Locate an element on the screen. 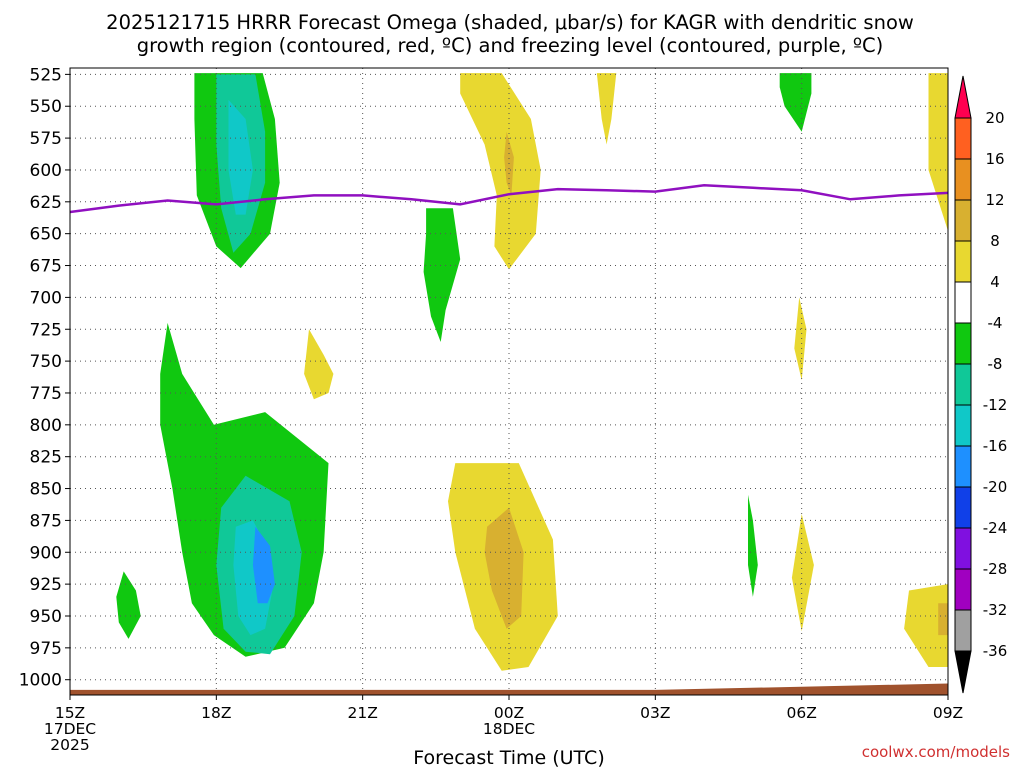 Image resolution: width=1024 pixels, height=768 pixels. y-tick-label: 775 is located at coordinates (46, 394).